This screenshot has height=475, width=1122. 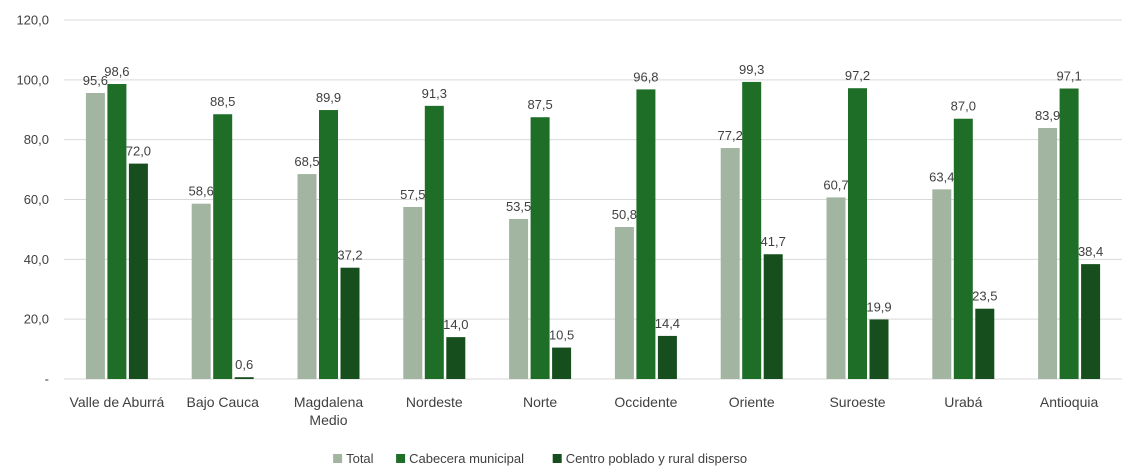 What do you see at coordinates (645, 76) in the screenshot?
I see `data-label: 96,8` at bounding box center [645, 76].